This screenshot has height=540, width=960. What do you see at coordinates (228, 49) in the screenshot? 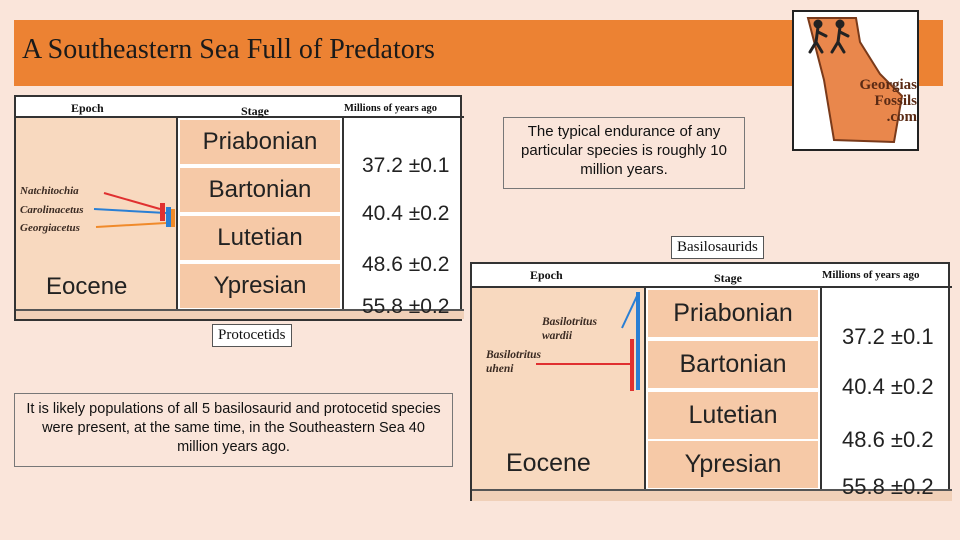
I see `slide-title: A Southeastern Sea Full of Predators` at bounding box center [228, 49].